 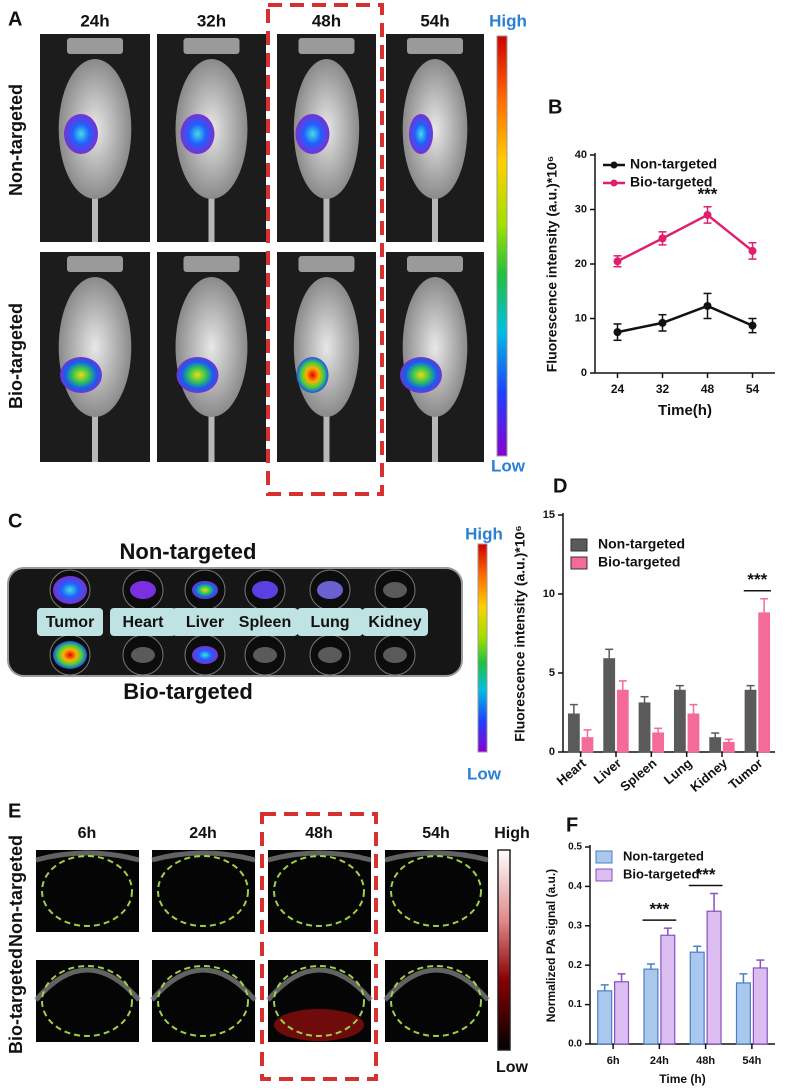 What do you see at coordinates (613, 1061) in the screenshot?
I see `x-tick-label: 6h` at bounding box center [613, 1061].